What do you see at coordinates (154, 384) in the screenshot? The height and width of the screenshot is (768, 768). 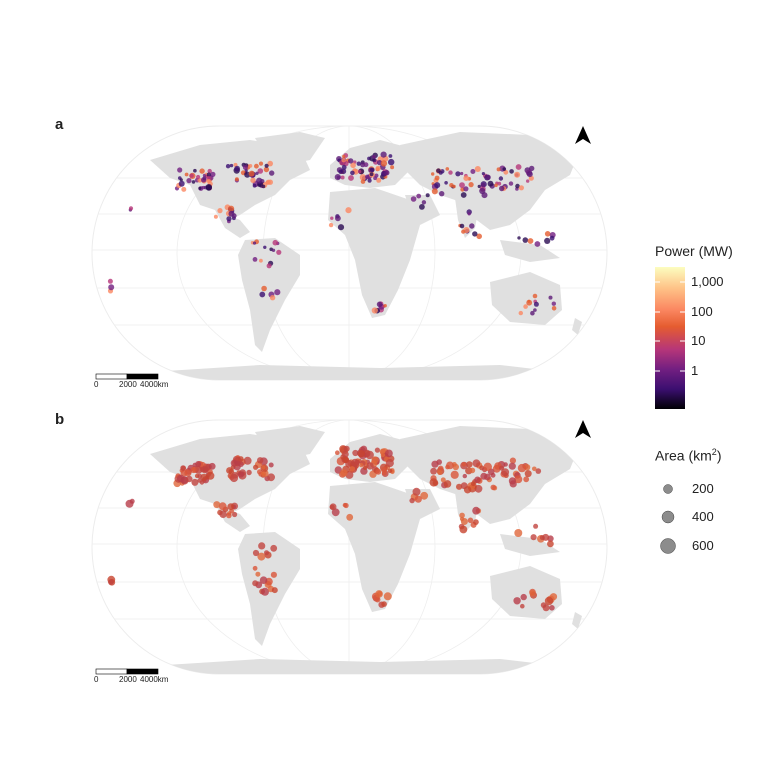 I see `scalebar-a-label-4000: 4000km` at bounding box center [154, 384].